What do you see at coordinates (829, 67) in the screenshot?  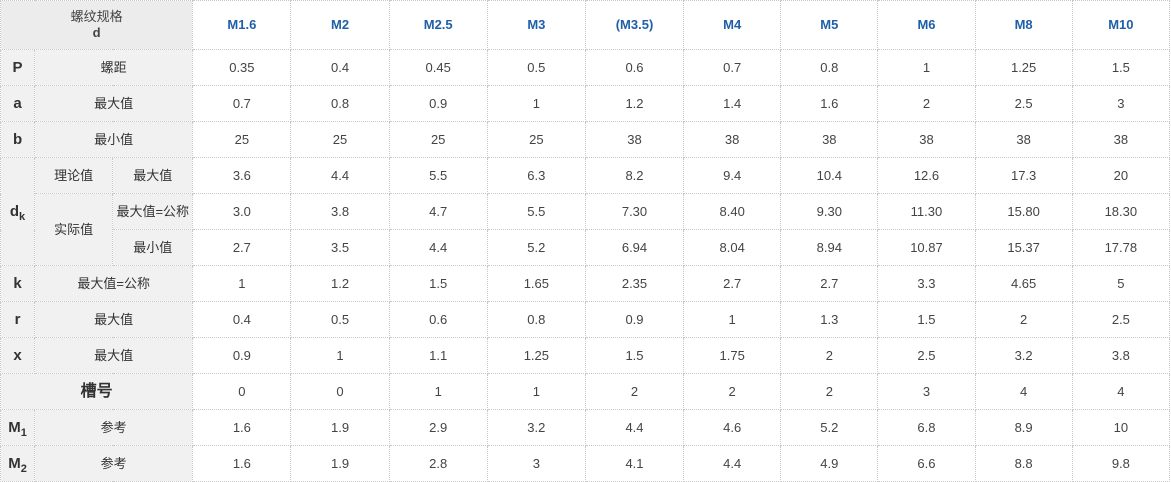 I see `value-cell: 0.8` at bounding box center [829, 67].